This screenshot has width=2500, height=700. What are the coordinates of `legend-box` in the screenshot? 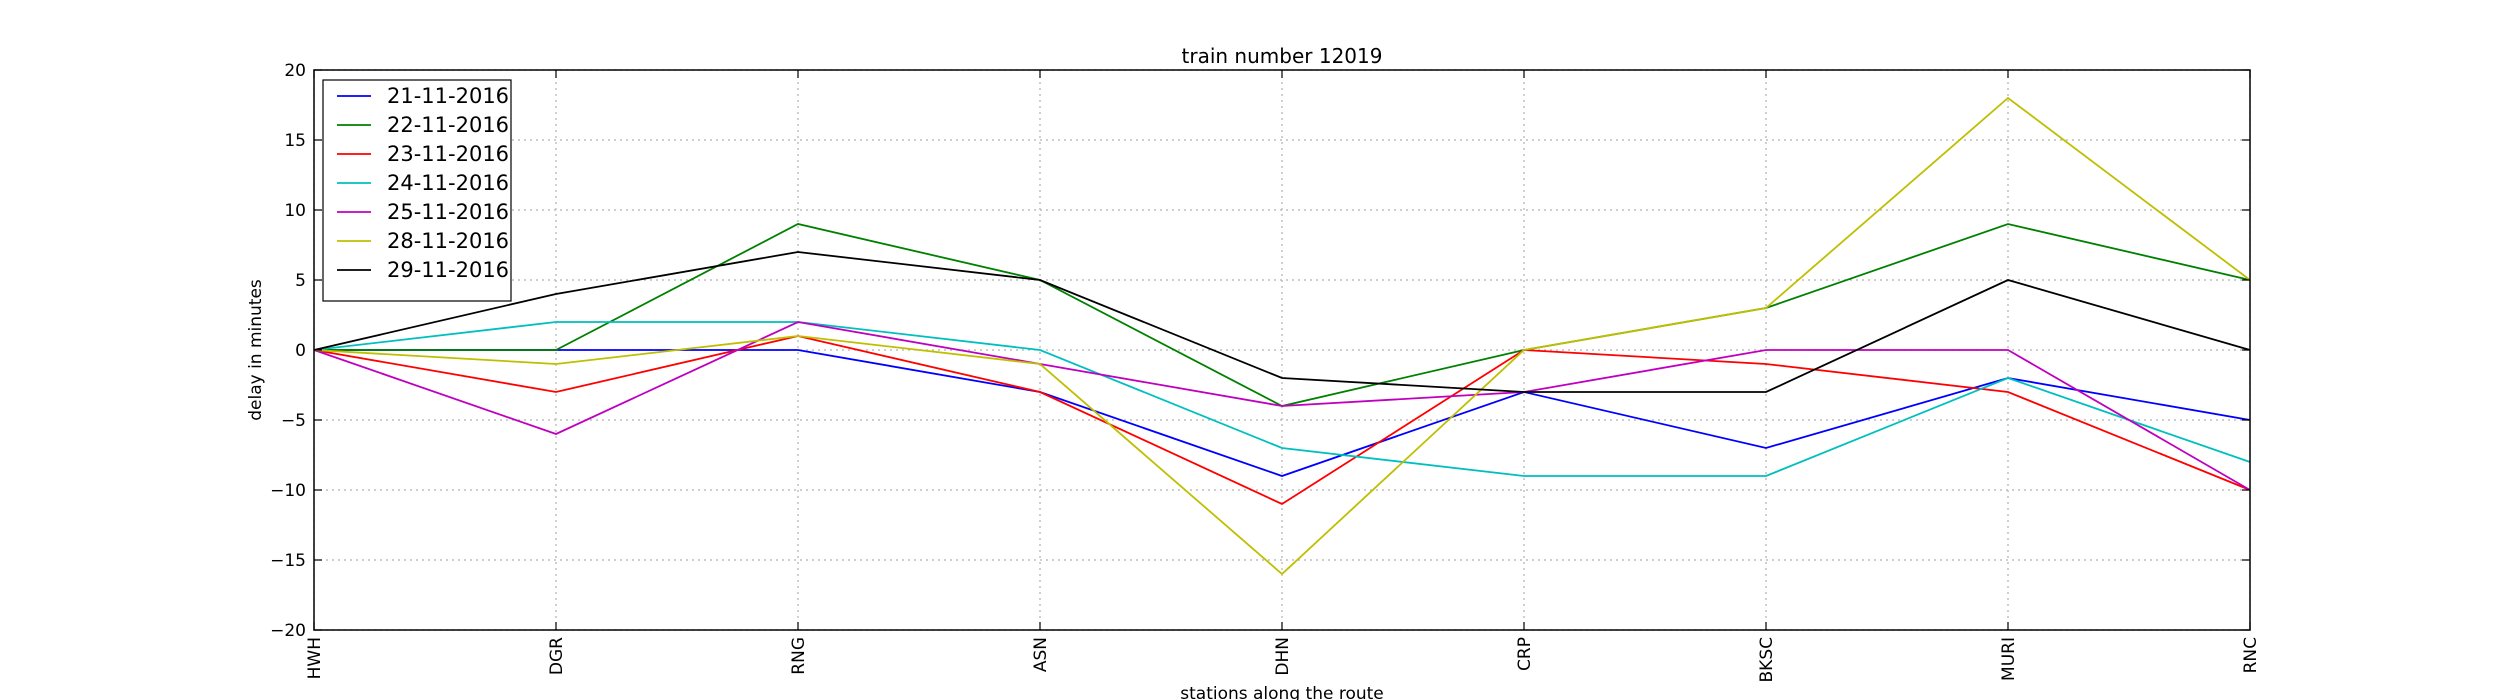 It's located at (417, 190).